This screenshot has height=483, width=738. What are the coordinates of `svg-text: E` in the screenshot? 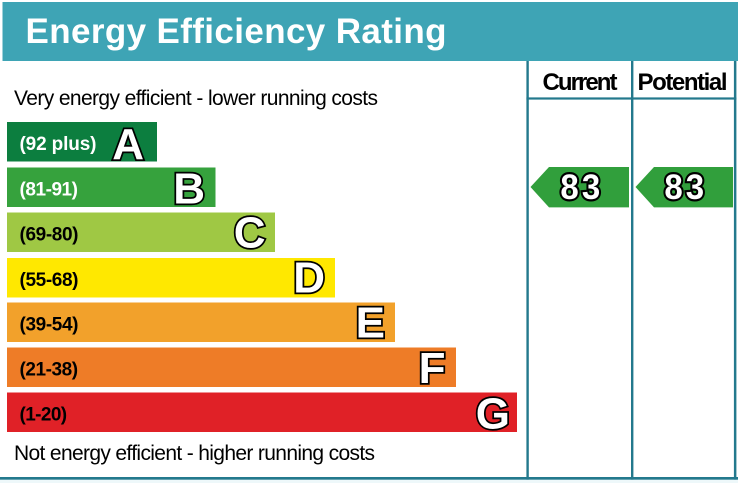 It's located at (370, 323).